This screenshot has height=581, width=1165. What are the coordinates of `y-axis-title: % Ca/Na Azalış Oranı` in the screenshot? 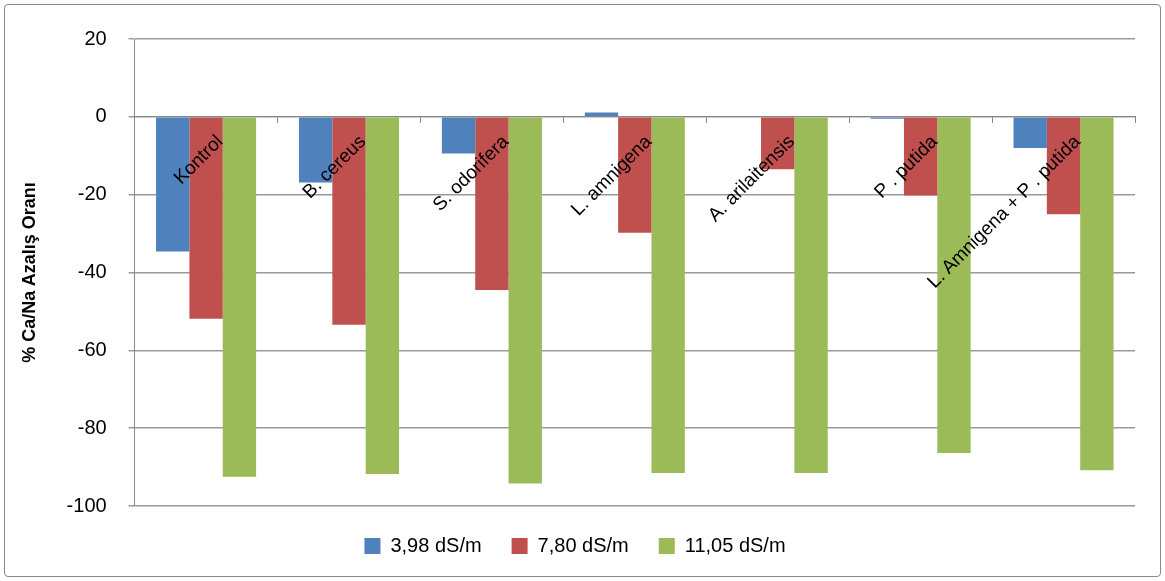 It's located at (28, 272).